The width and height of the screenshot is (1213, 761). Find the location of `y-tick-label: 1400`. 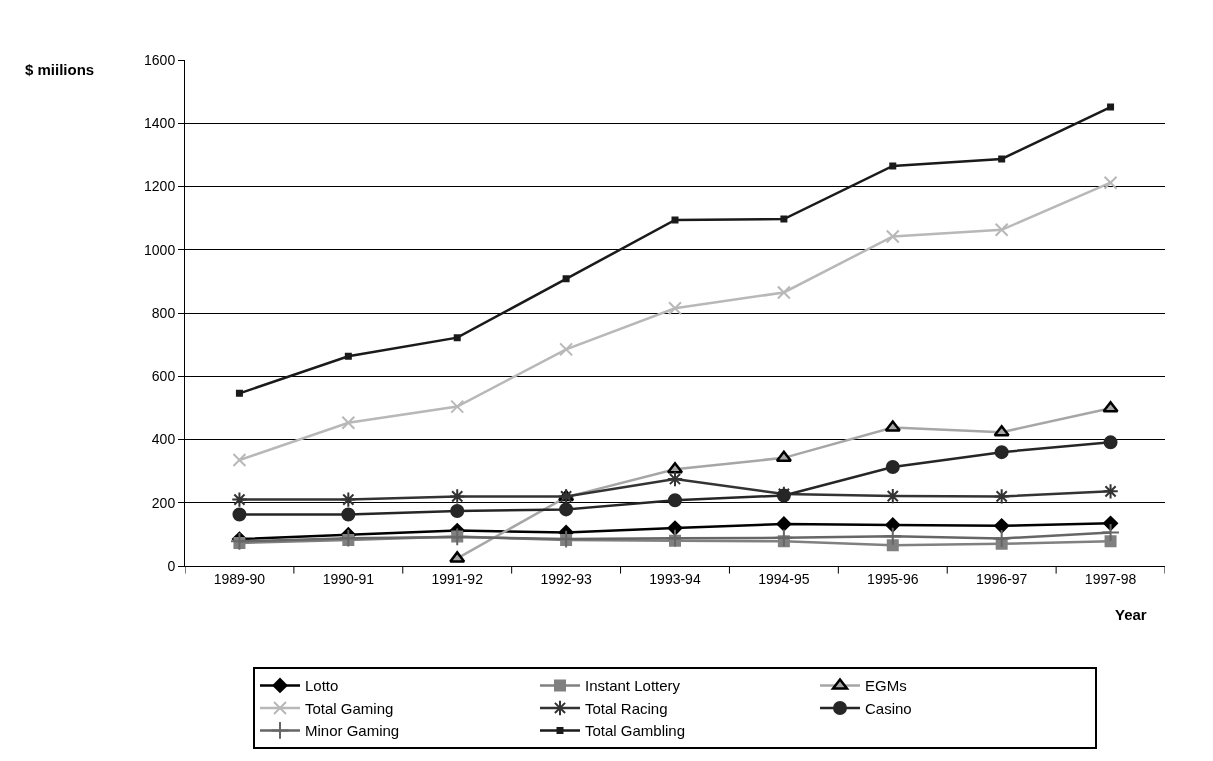

y-tick-label: 1400 is located at coordinates (160, 123).